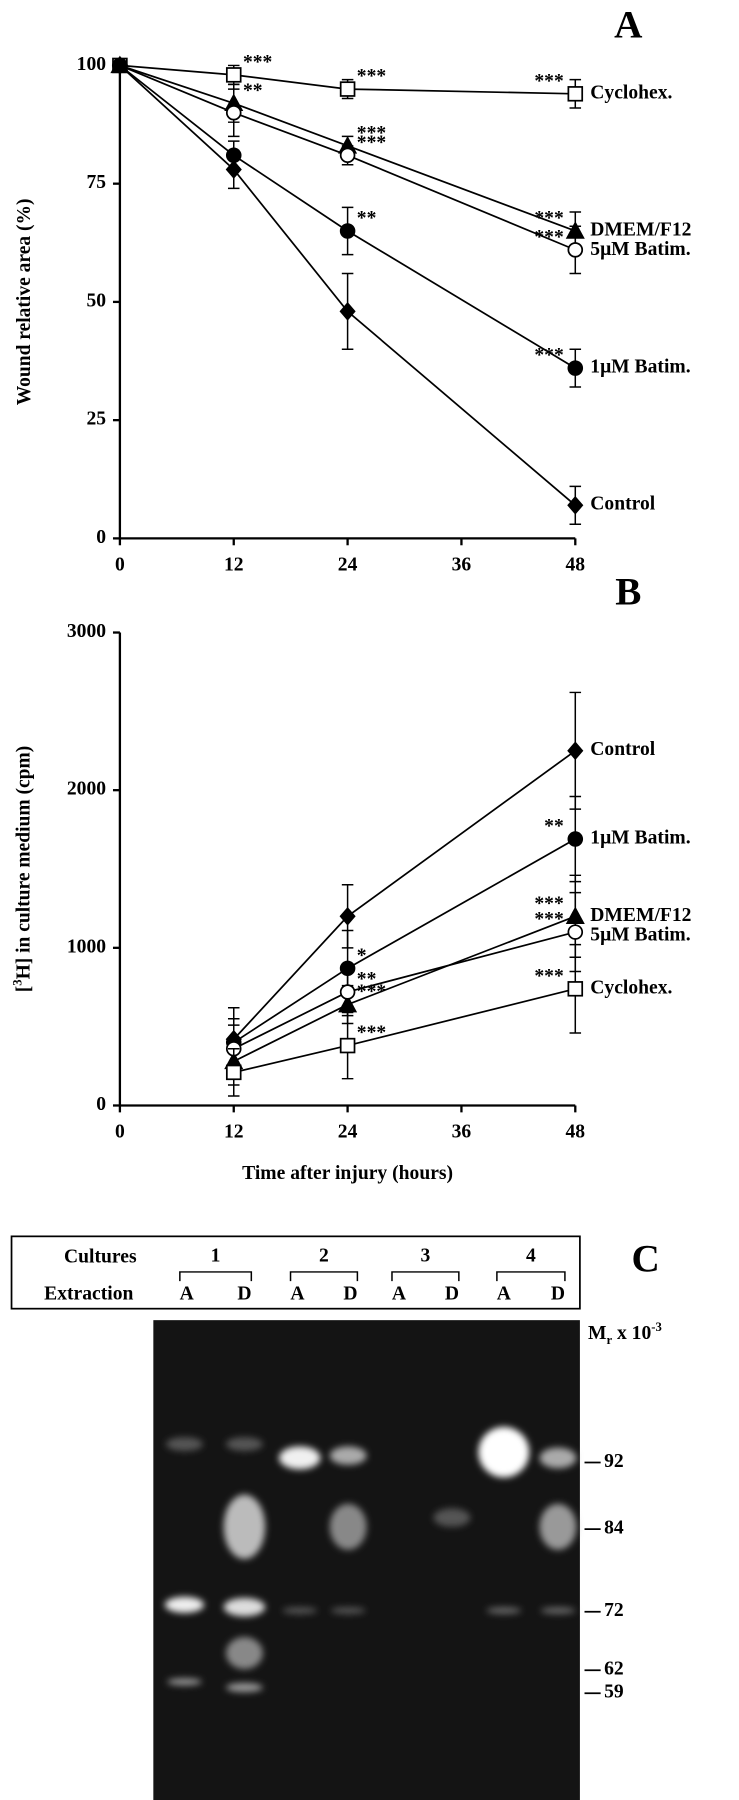  What do you see at coordinates (96, 182) in the screenshot?
I see `y-tick-label: 75` at bounding box center [96, 182].